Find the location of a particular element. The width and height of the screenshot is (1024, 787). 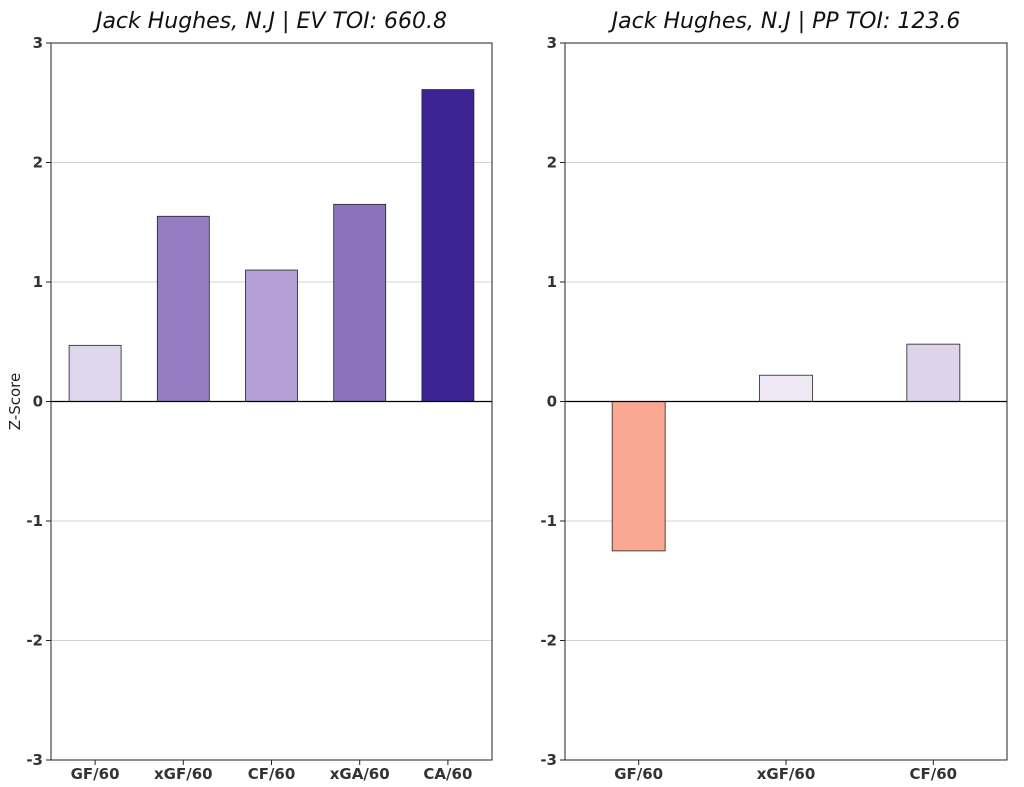

chart-title: Jack Hughes, N.J | EV TOI: 660.8 is located at coordinates (269, 21).